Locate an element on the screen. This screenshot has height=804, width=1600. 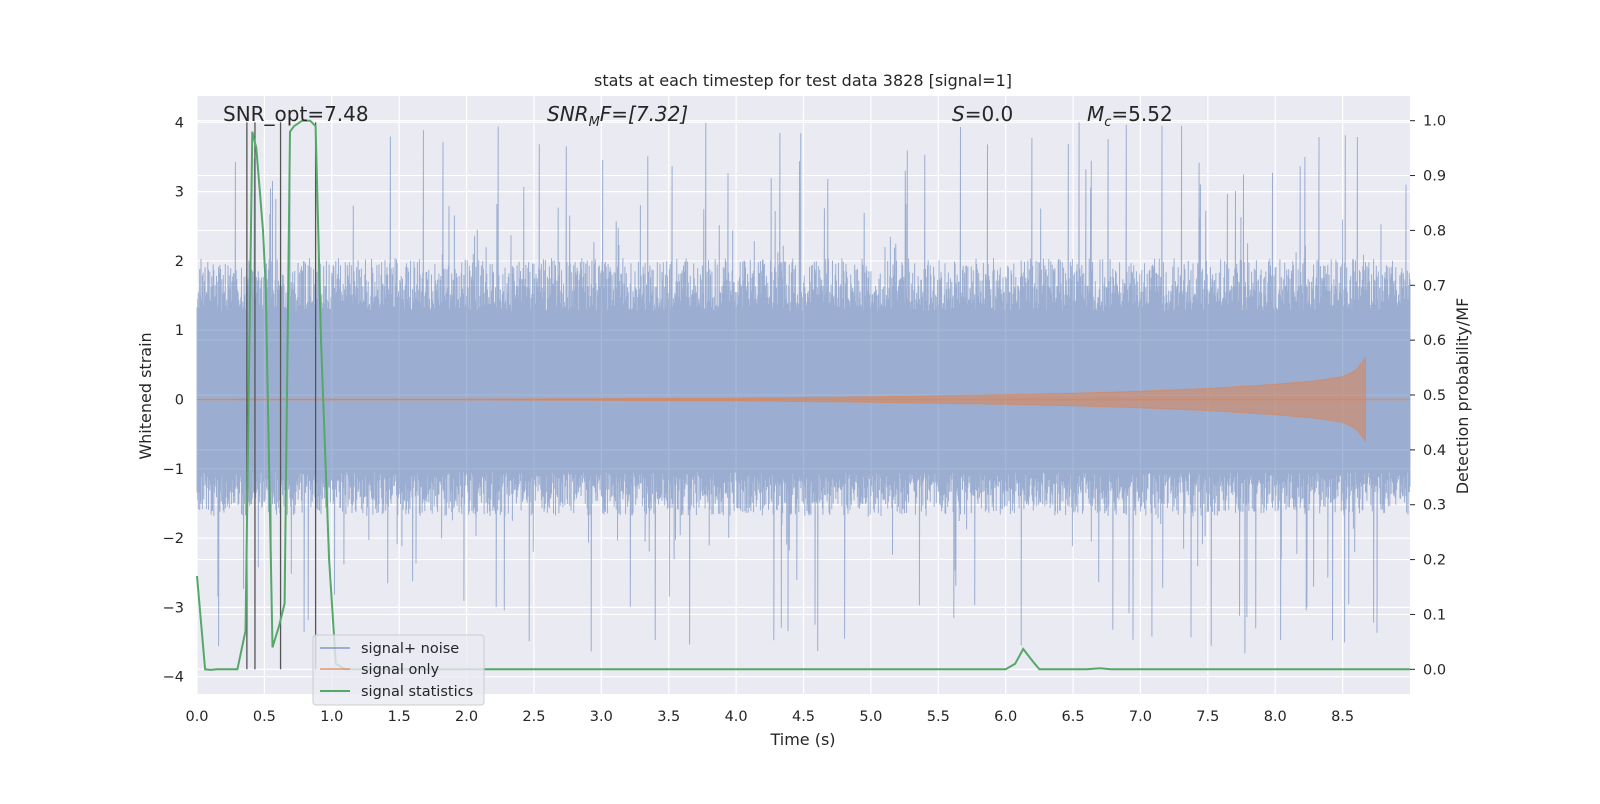
x-tick-label: 5.0 is located at coordinates (870, 717).